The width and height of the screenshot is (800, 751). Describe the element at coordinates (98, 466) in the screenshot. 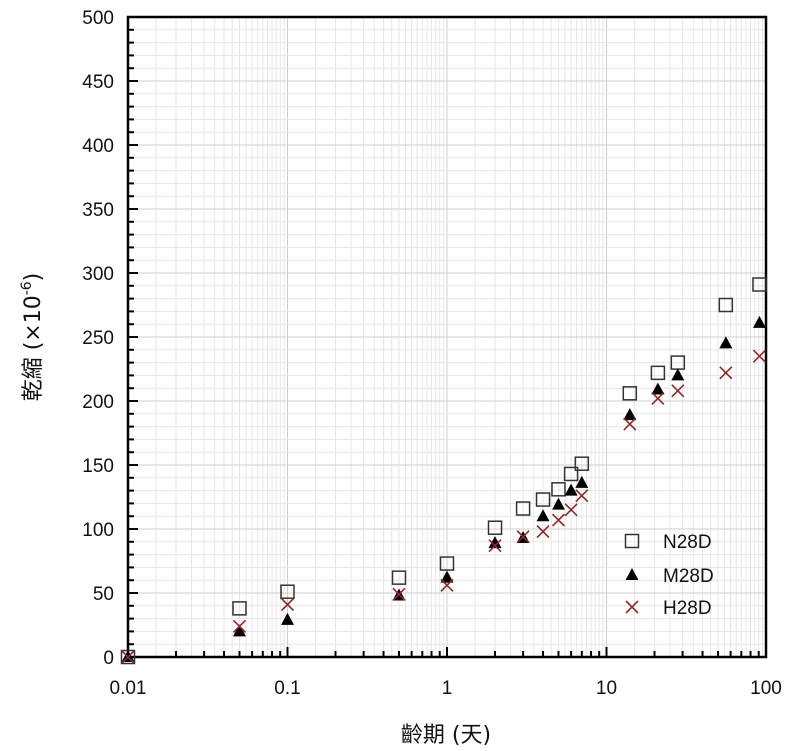

I see `y-tick-label: 150` at that location.